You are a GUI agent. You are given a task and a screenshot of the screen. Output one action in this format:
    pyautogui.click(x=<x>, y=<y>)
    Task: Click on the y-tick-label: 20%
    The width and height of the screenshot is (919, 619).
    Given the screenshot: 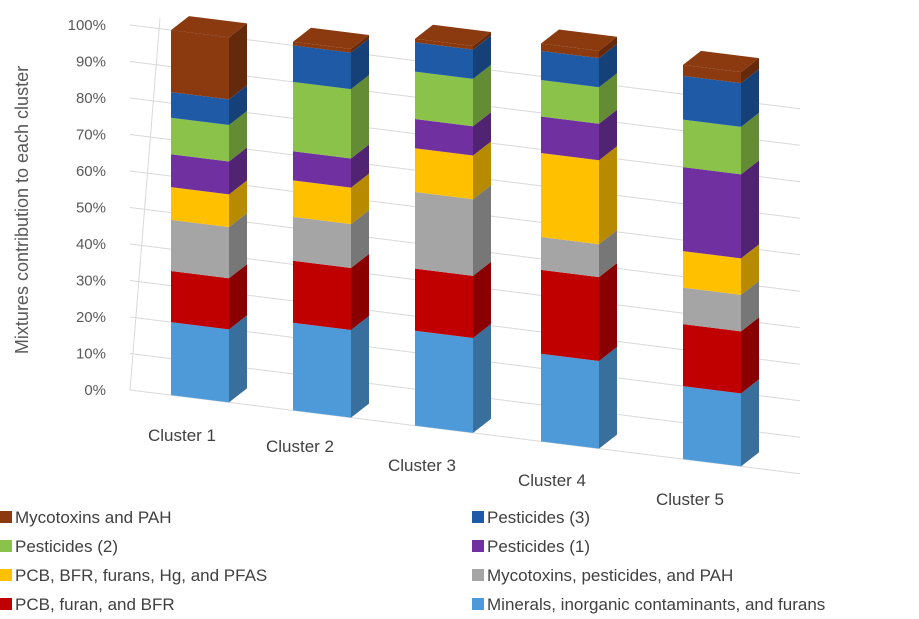 What is the action you would take?
    pyautogui.click(x=91, y=317)
    